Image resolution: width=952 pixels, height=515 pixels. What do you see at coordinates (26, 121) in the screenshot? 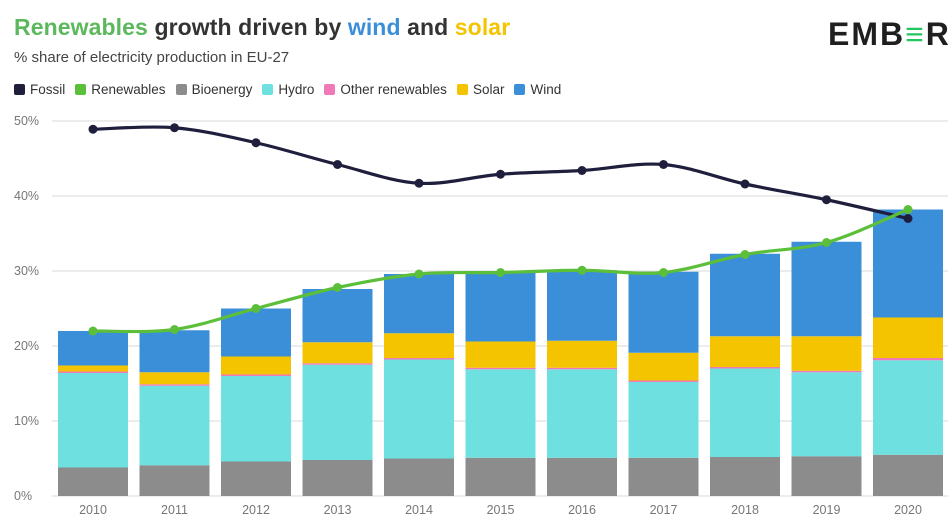
I see `y-tick-label: 50%` at bounding box center [26, 121].